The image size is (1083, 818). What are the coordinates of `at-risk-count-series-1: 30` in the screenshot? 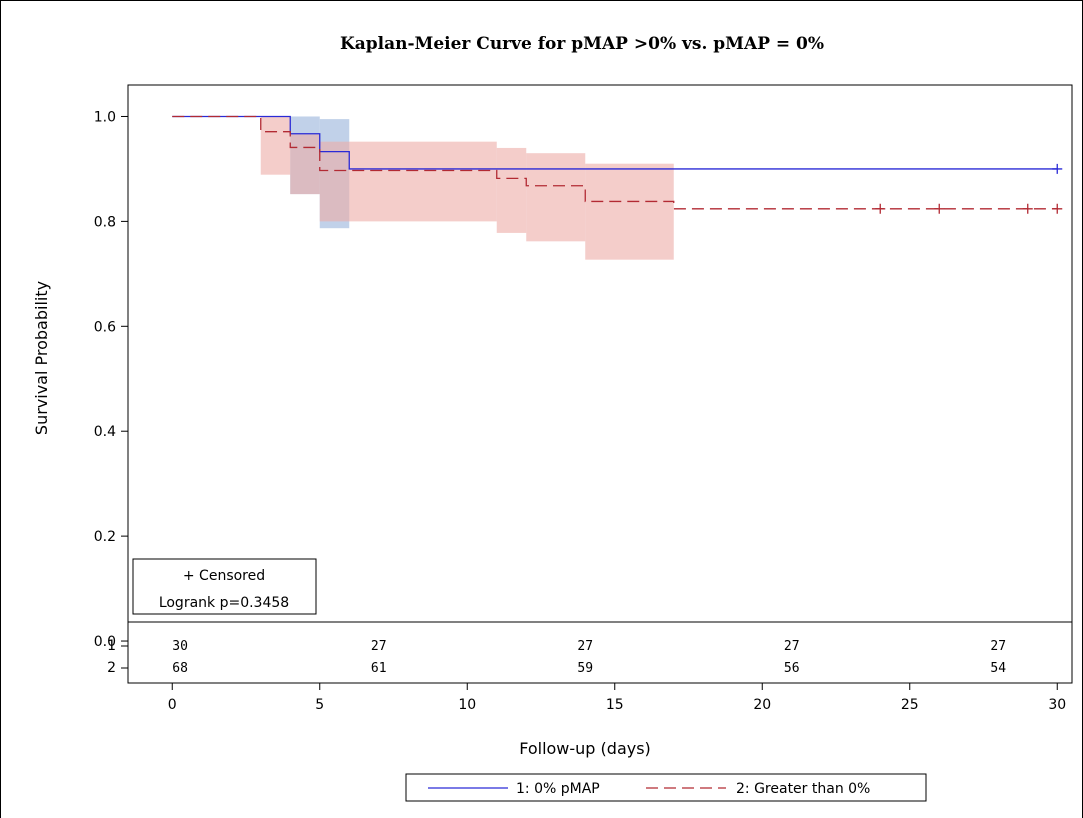 It's located at (180, 646).